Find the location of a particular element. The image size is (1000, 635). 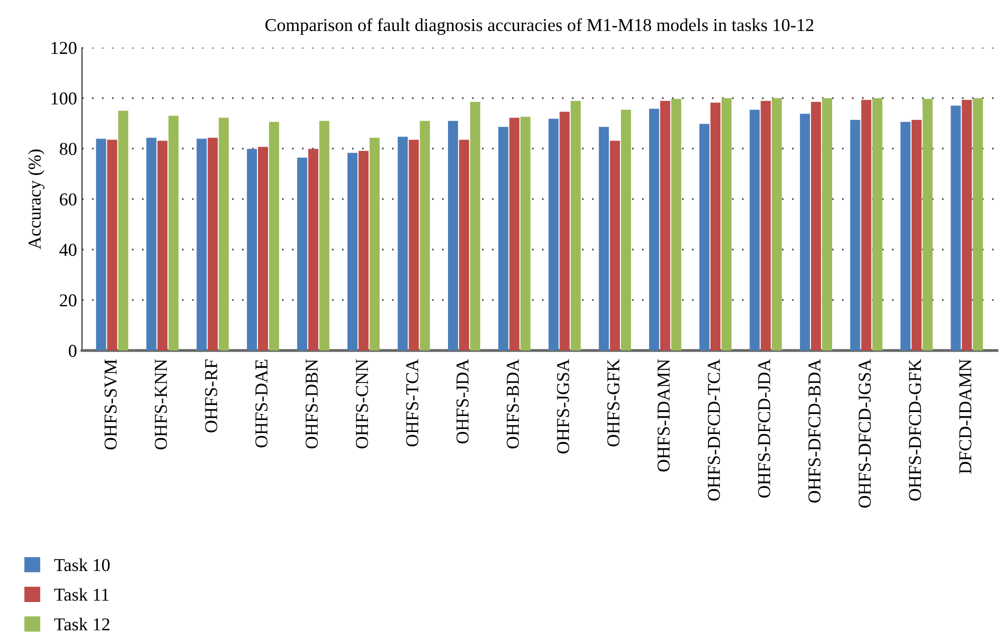

x-tick-label: OHFS-RF is located at coordinates (211, 396).